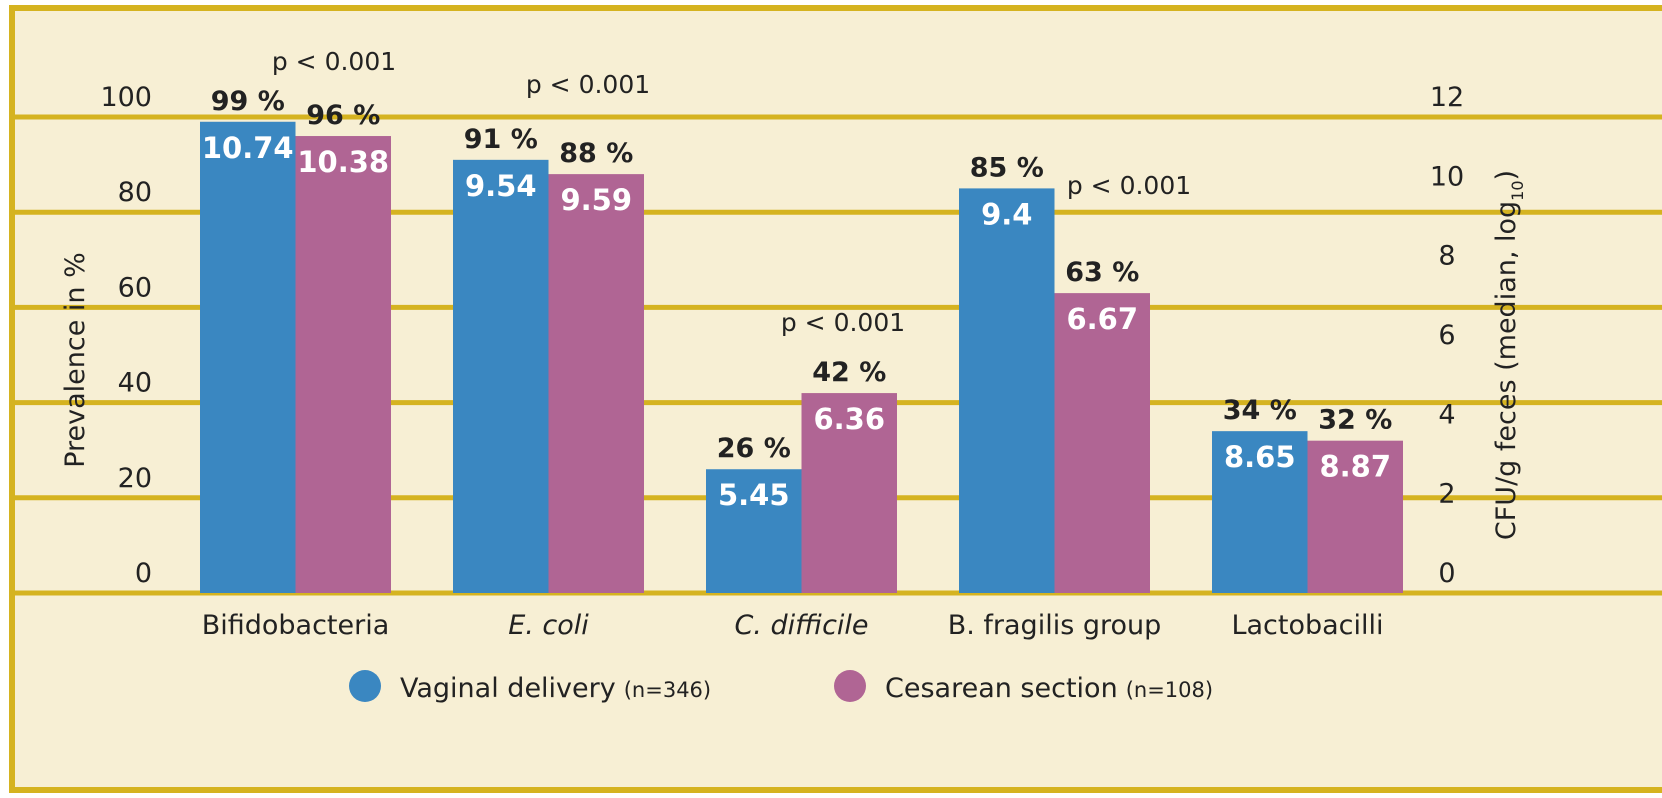  What do you see at coordinates (508, 688) in the screenshot?
I see `legend-name: Vaginal delivery` at bounding box center [508, 688].